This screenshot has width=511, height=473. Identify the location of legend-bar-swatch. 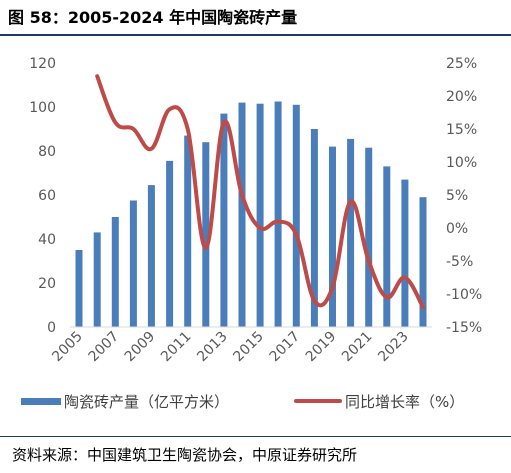
(41, 401).